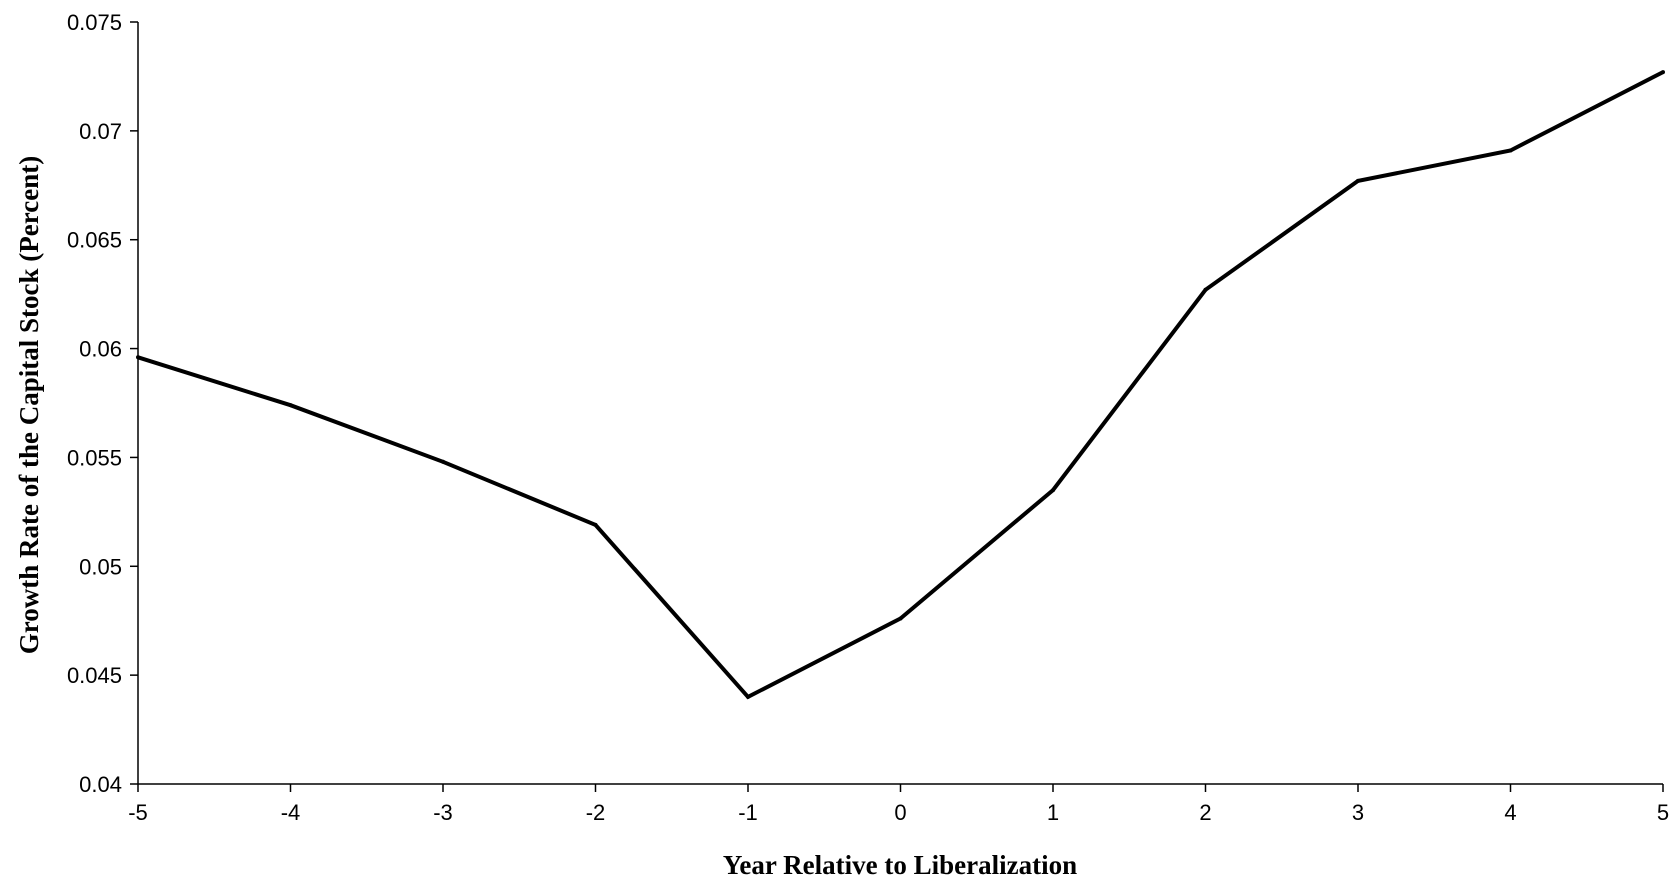  I want to click on y-tick-label: 0.075, so click(94, 22).